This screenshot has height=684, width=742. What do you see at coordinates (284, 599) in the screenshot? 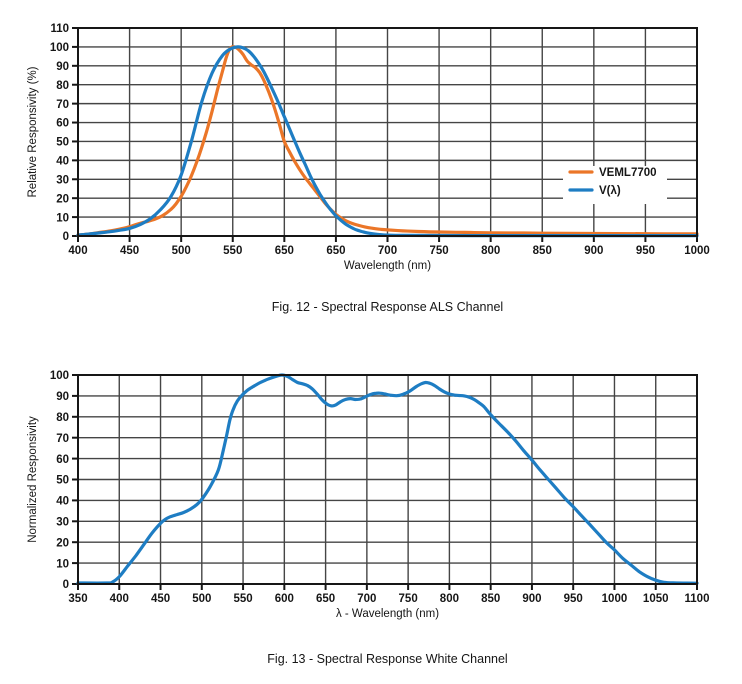
I see `x-tick-label: 600` at bounding box center [284, 599].